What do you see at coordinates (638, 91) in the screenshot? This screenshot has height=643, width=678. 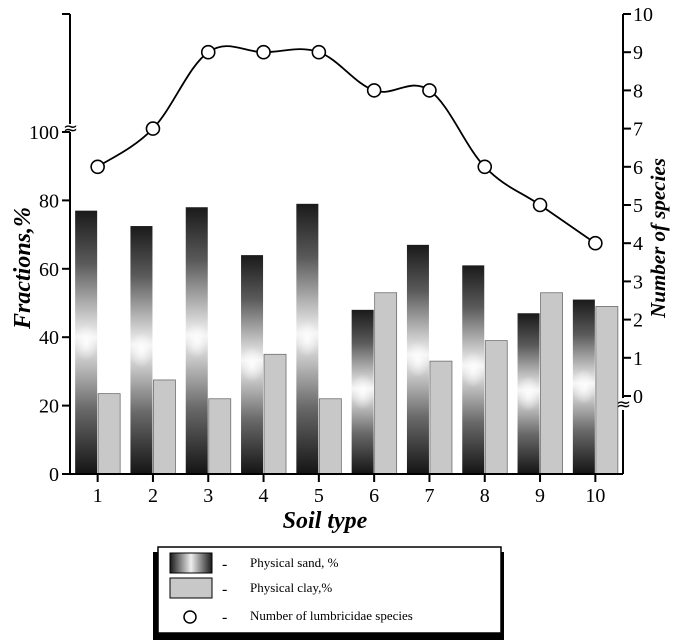 I see `right-tick-label-8: 8` at bounding box center [638, 91].